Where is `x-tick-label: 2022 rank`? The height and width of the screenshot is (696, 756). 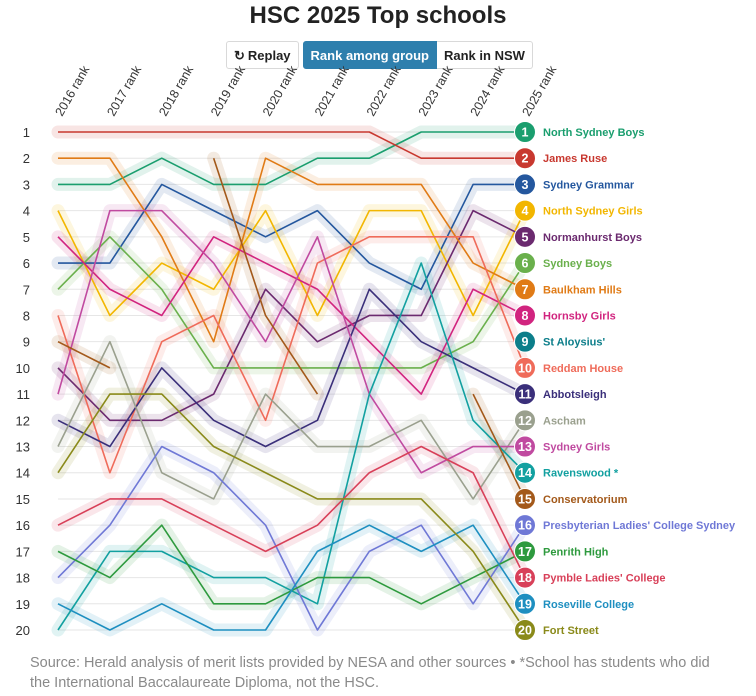
x-tick-label: 2022 rank is located at coordinates (384, 91).